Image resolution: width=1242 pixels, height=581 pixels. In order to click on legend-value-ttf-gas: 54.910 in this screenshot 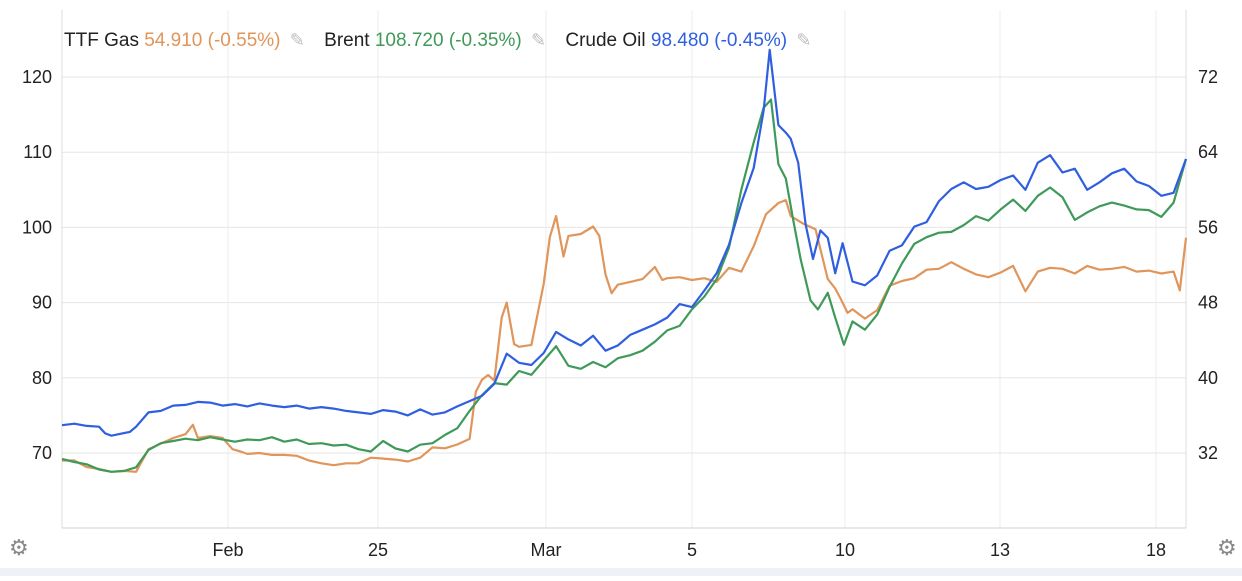, I will do `click(173, 40)`.